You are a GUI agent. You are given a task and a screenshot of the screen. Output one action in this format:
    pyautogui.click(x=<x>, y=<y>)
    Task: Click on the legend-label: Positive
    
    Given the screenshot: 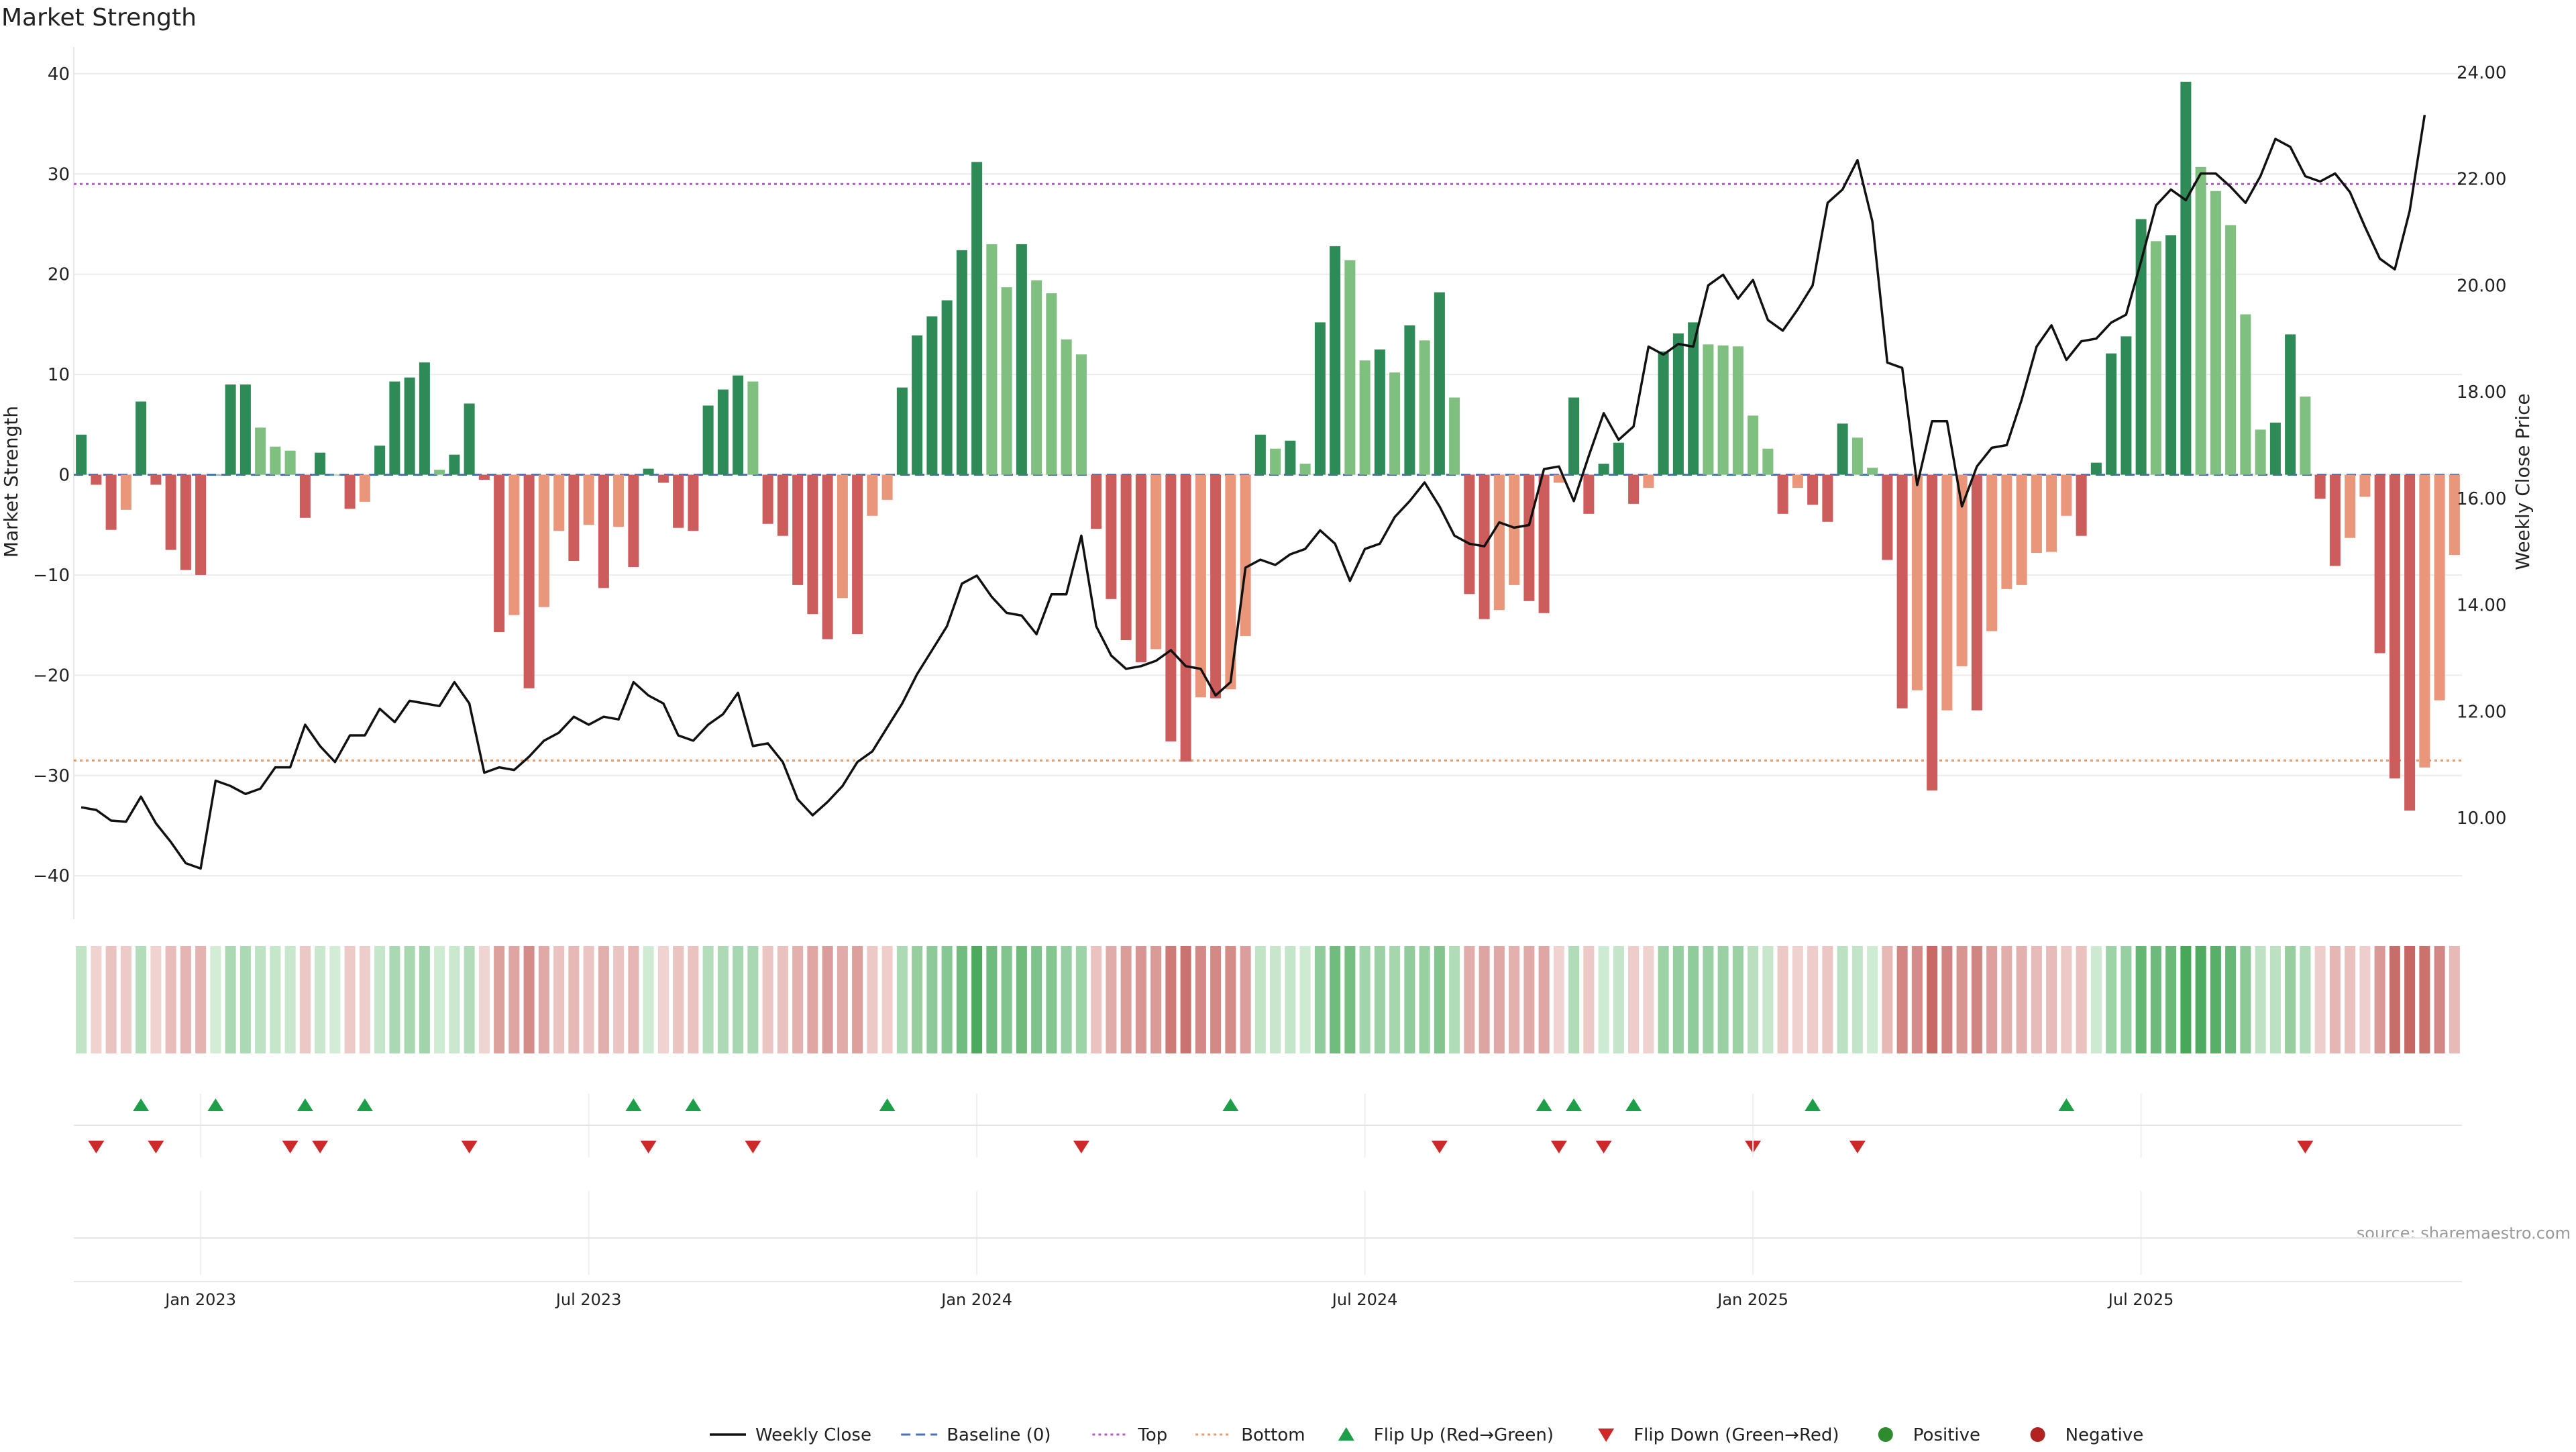 What is the action you would take?
    pyautogui.click(x=1946, y=1435)
    